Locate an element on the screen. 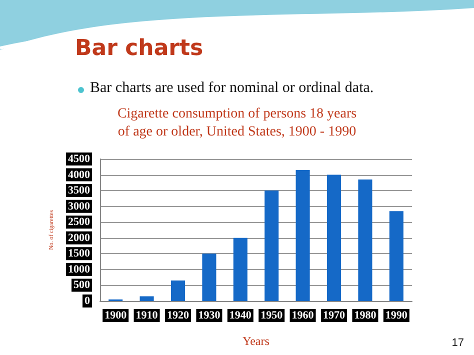 The width and height of the screenshot is (474, 355). x-tick-label: 1940 is located at coordinates (240, 316).